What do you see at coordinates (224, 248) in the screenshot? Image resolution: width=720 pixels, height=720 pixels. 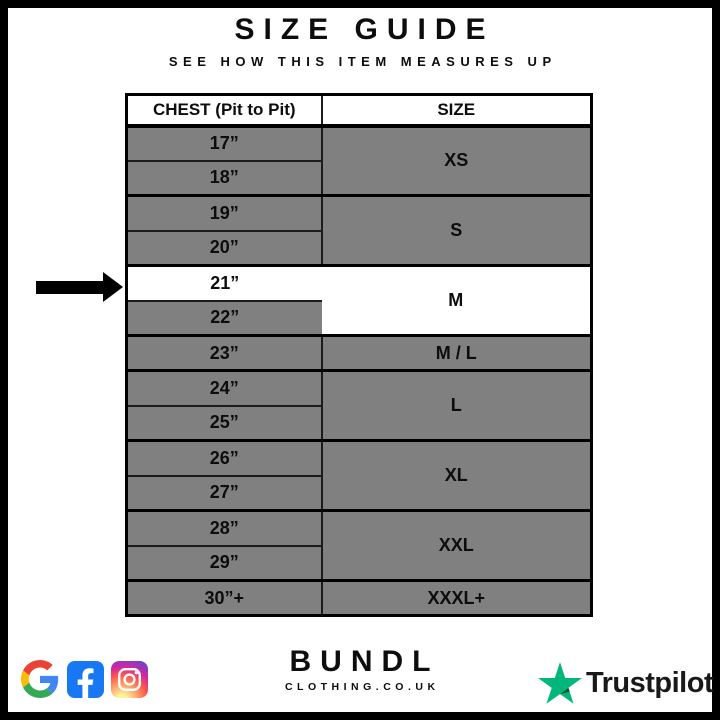 I see `chest-cell: 20”` at bounding box center [224, 248].